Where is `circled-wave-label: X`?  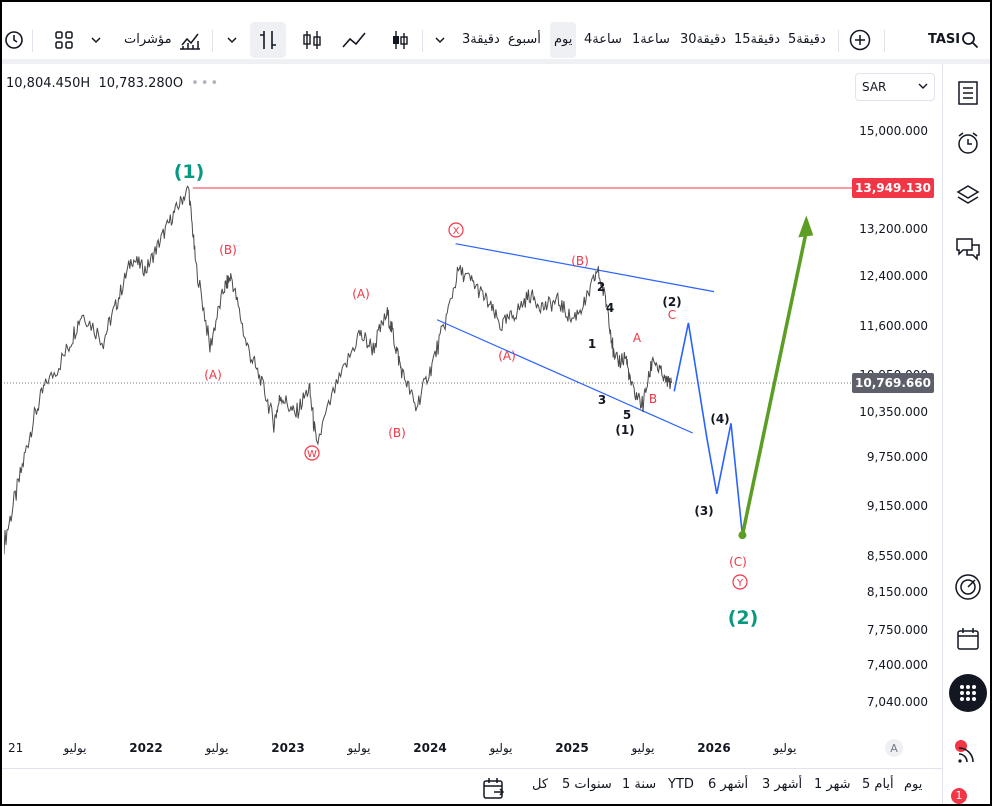
circled-wave-label: X is located at coordinates (456, 231).